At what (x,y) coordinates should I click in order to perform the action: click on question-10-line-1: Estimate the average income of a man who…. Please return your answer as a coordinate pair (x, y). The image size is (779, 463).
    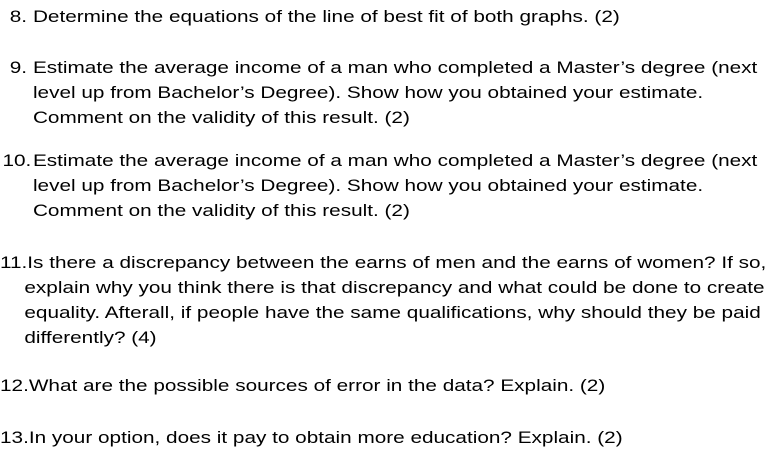
    Looking at the image, I should click on (395, 160).